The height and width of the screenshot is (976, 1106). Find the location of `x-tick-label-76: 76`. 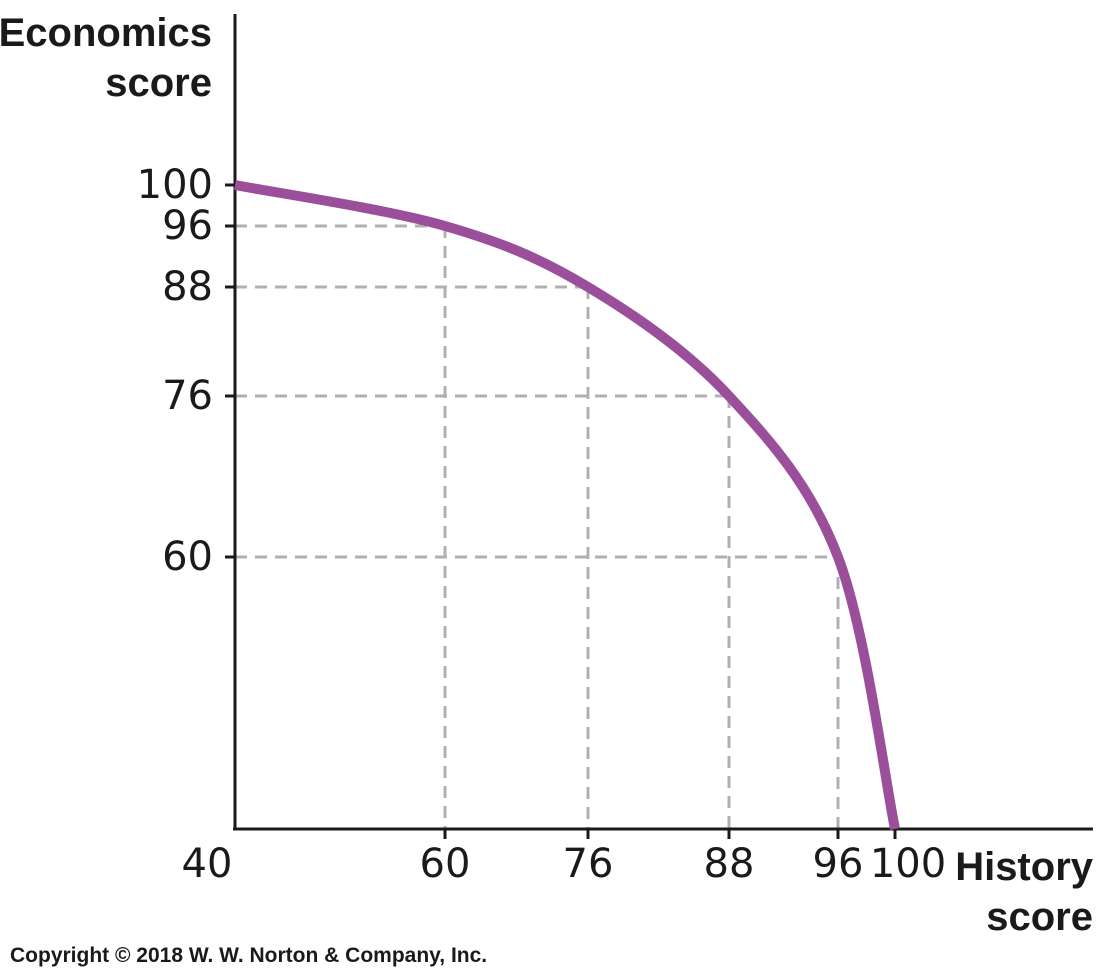

x-tick-label-76: 76 is located at coordinates (588, 864).